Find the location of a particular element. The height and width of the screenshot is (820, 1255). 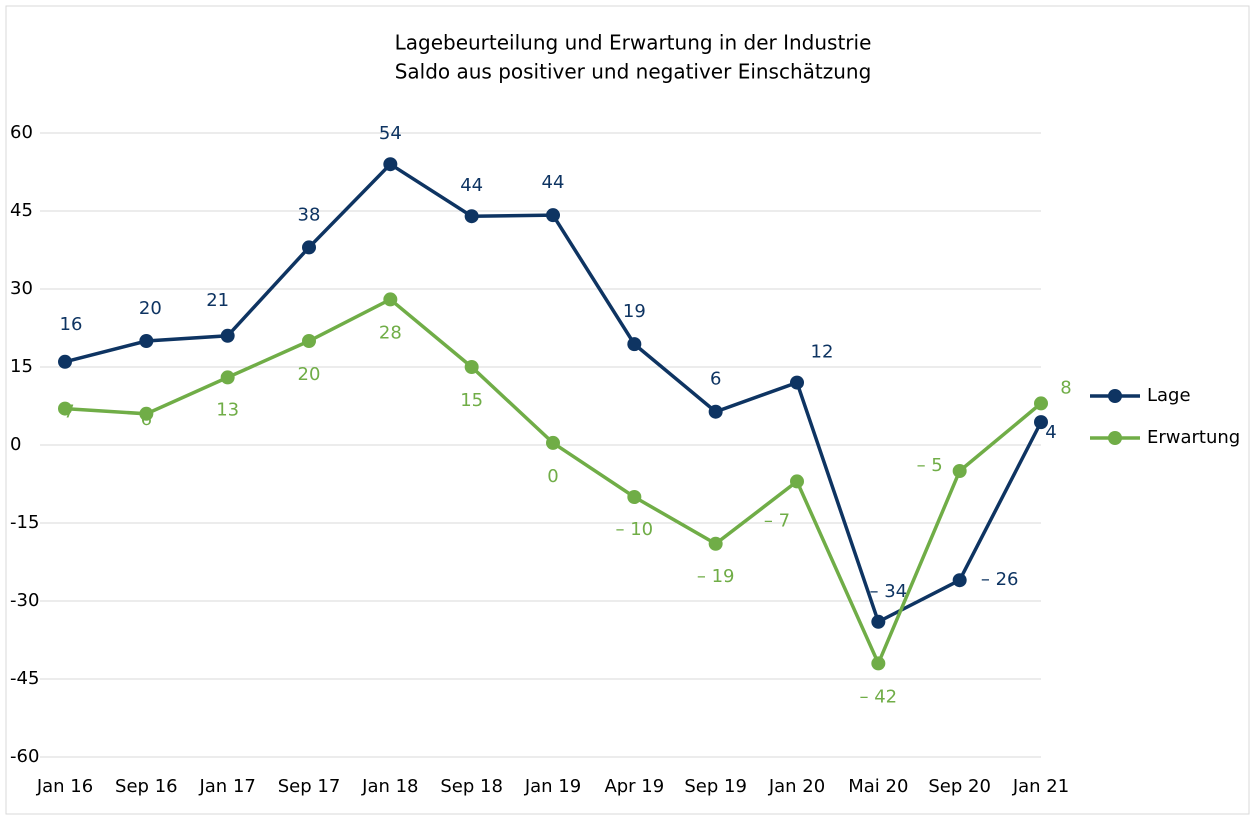

data-label: 38 is located at coordinates (309, 214).